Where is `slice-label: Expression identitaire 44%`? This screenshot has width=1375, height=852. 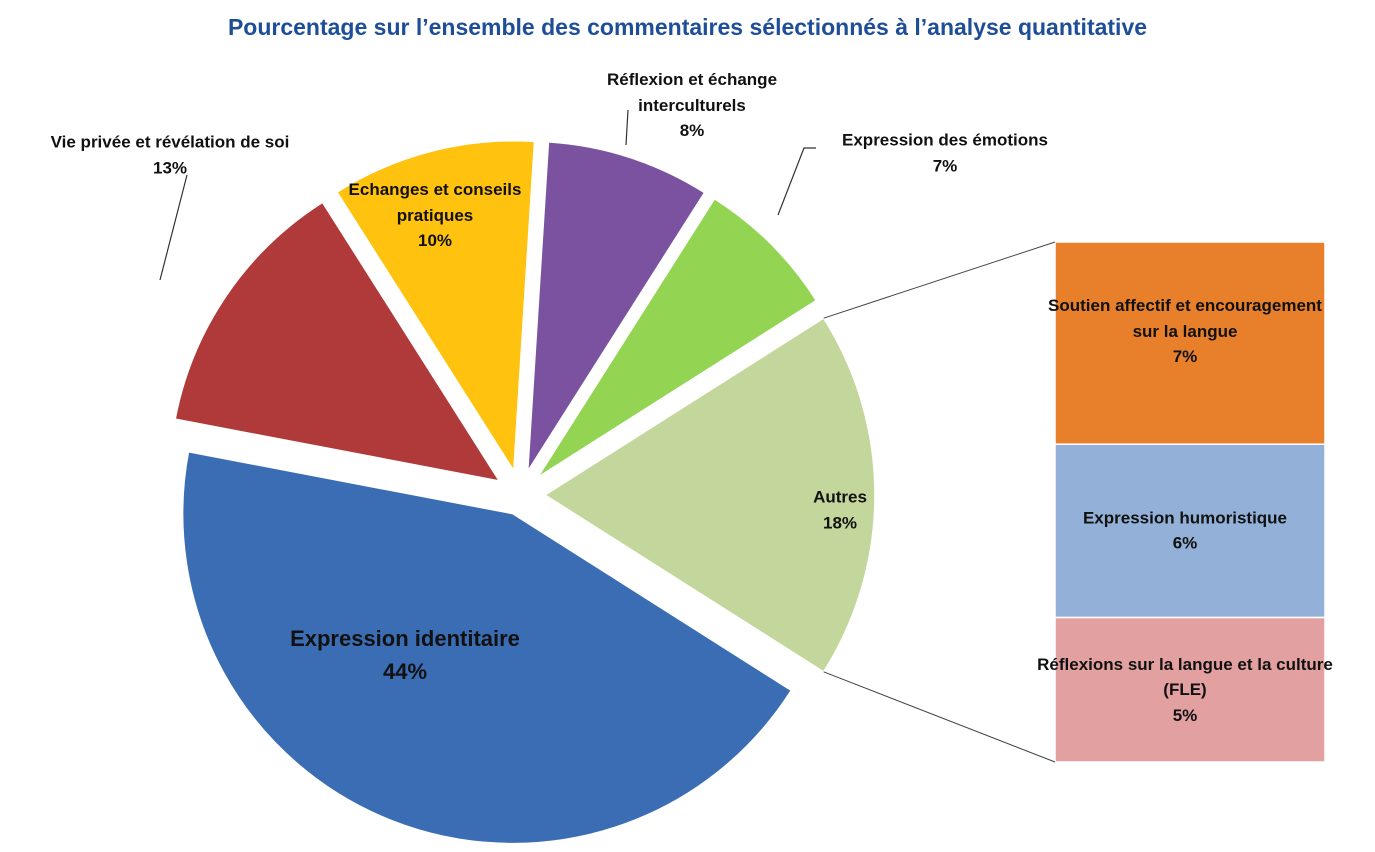 slice-label: Expression identitaire 44% is located at coordinates (405, 655).